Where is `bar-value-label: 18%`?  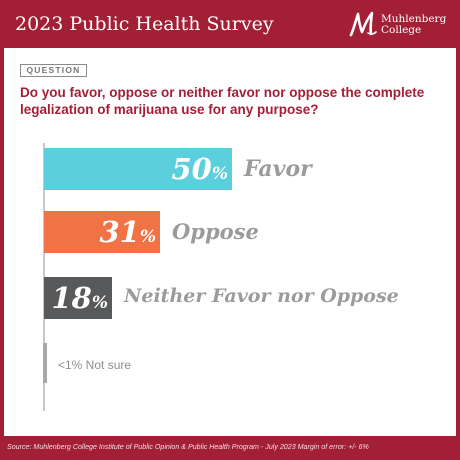
bar-value-label: 18% is located at coordinates (79, 298).